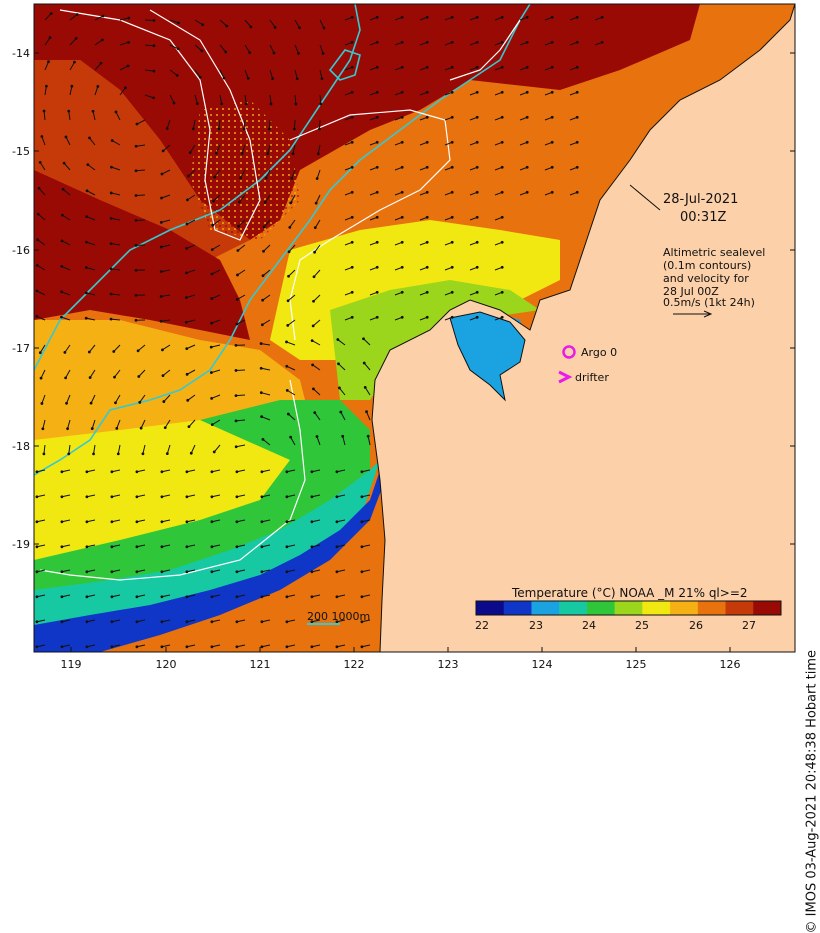 This screenshot has height=933, width=820. I want to click on sst-colorbar, so click(629, 608).